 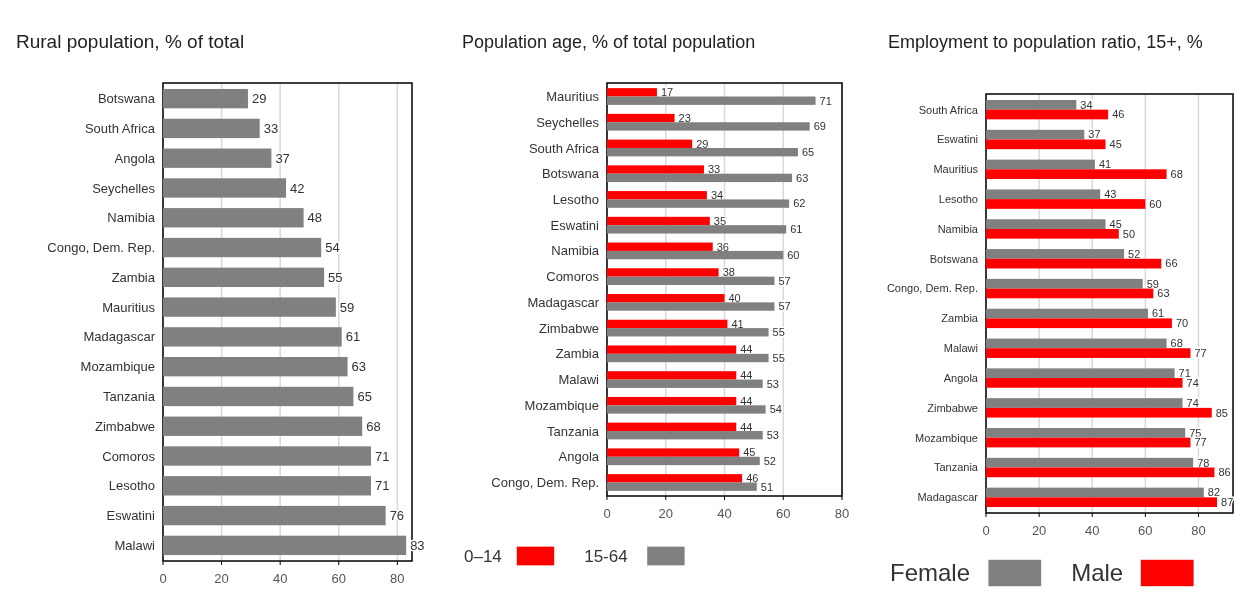 I want to click on data-label: 53, so click(x=772, y=435).